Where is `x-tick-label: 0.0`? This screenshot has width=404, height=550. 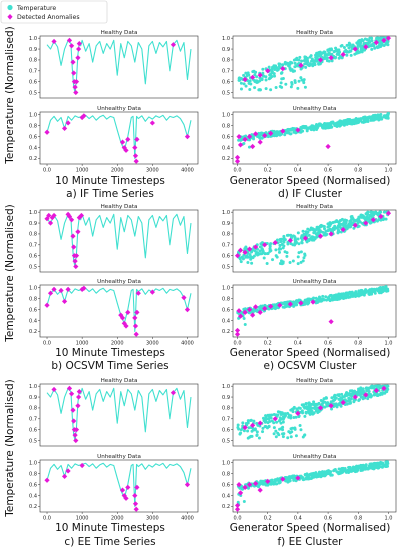
x-tick-label: 0.0 is located at coordinates (238, 519).